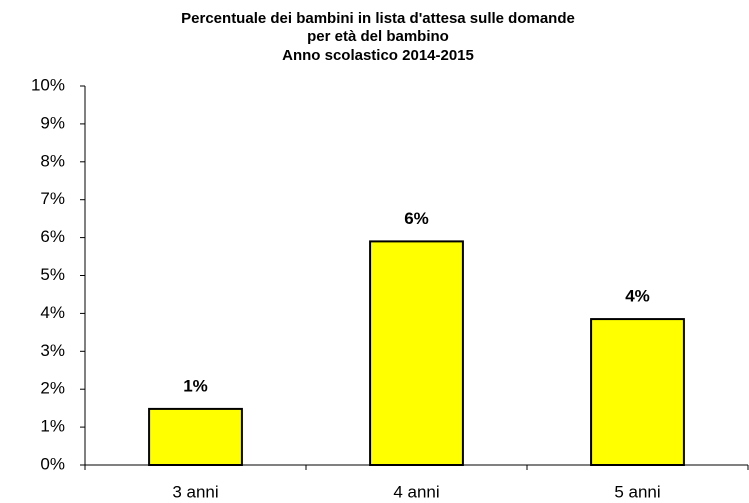  Describe the element at coordinates (637, 491) in the screenshot. I see `x-tick-label: 5 anni` at that location.